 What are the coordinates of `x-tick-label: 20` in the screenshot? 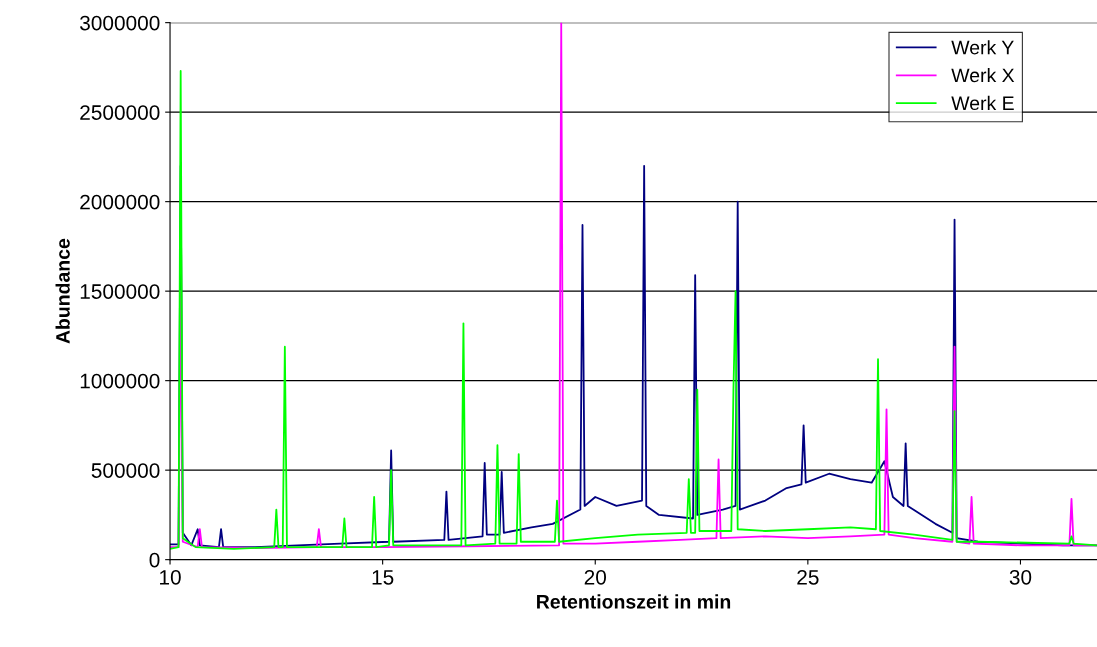 It's located at (595, 577).